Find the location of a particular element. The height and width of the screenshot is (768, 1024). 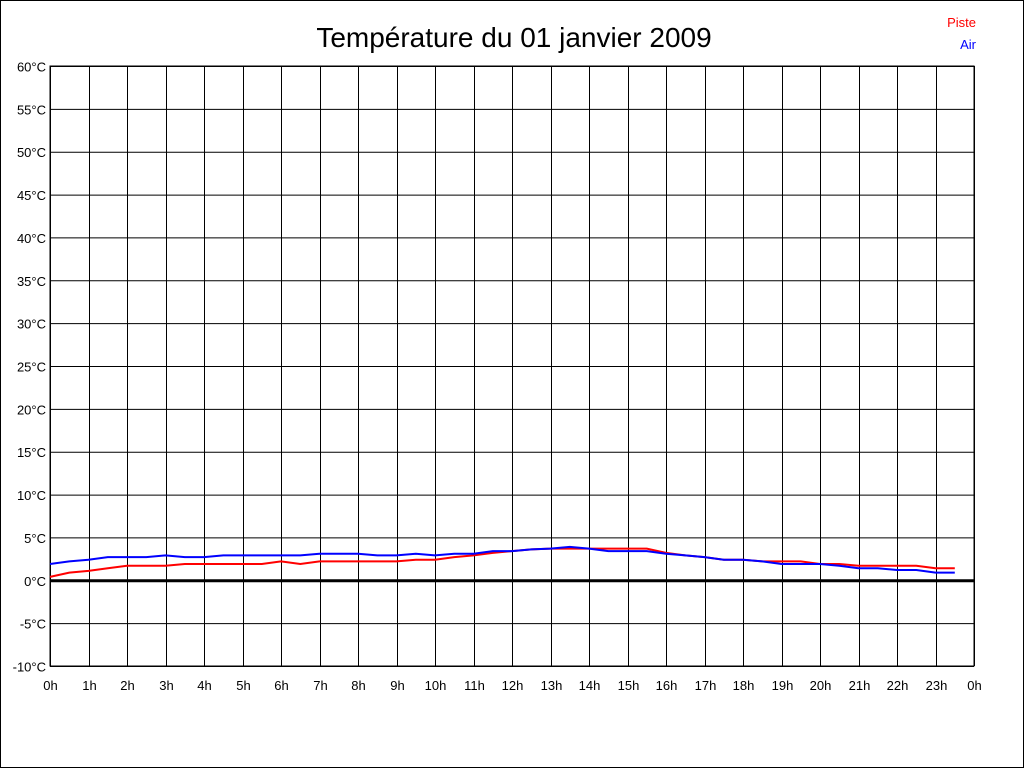

y-tick-label: 30°C is located at coordinates (31, 324).